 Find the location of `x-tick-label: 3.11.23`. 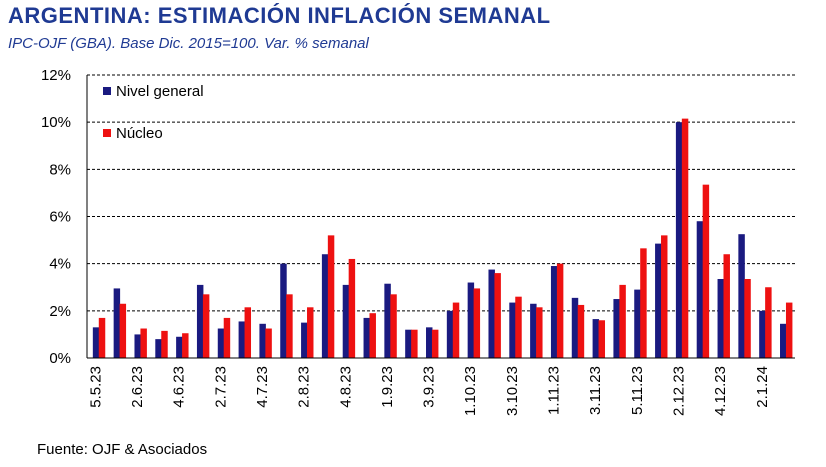

x-tick-label: 3.11.23 is located at coordinates (595, 390).